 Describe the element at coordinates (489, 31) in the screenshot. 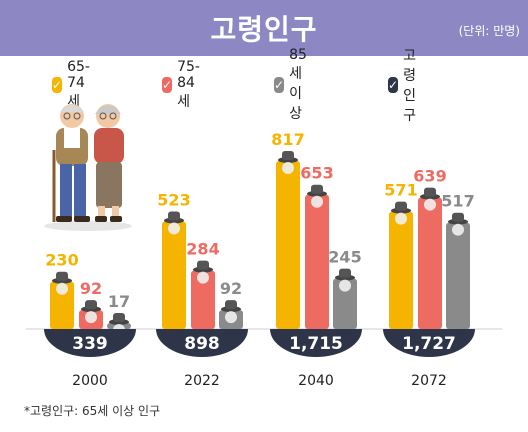

I see `unit-label: (단위: 만명)` at that location.